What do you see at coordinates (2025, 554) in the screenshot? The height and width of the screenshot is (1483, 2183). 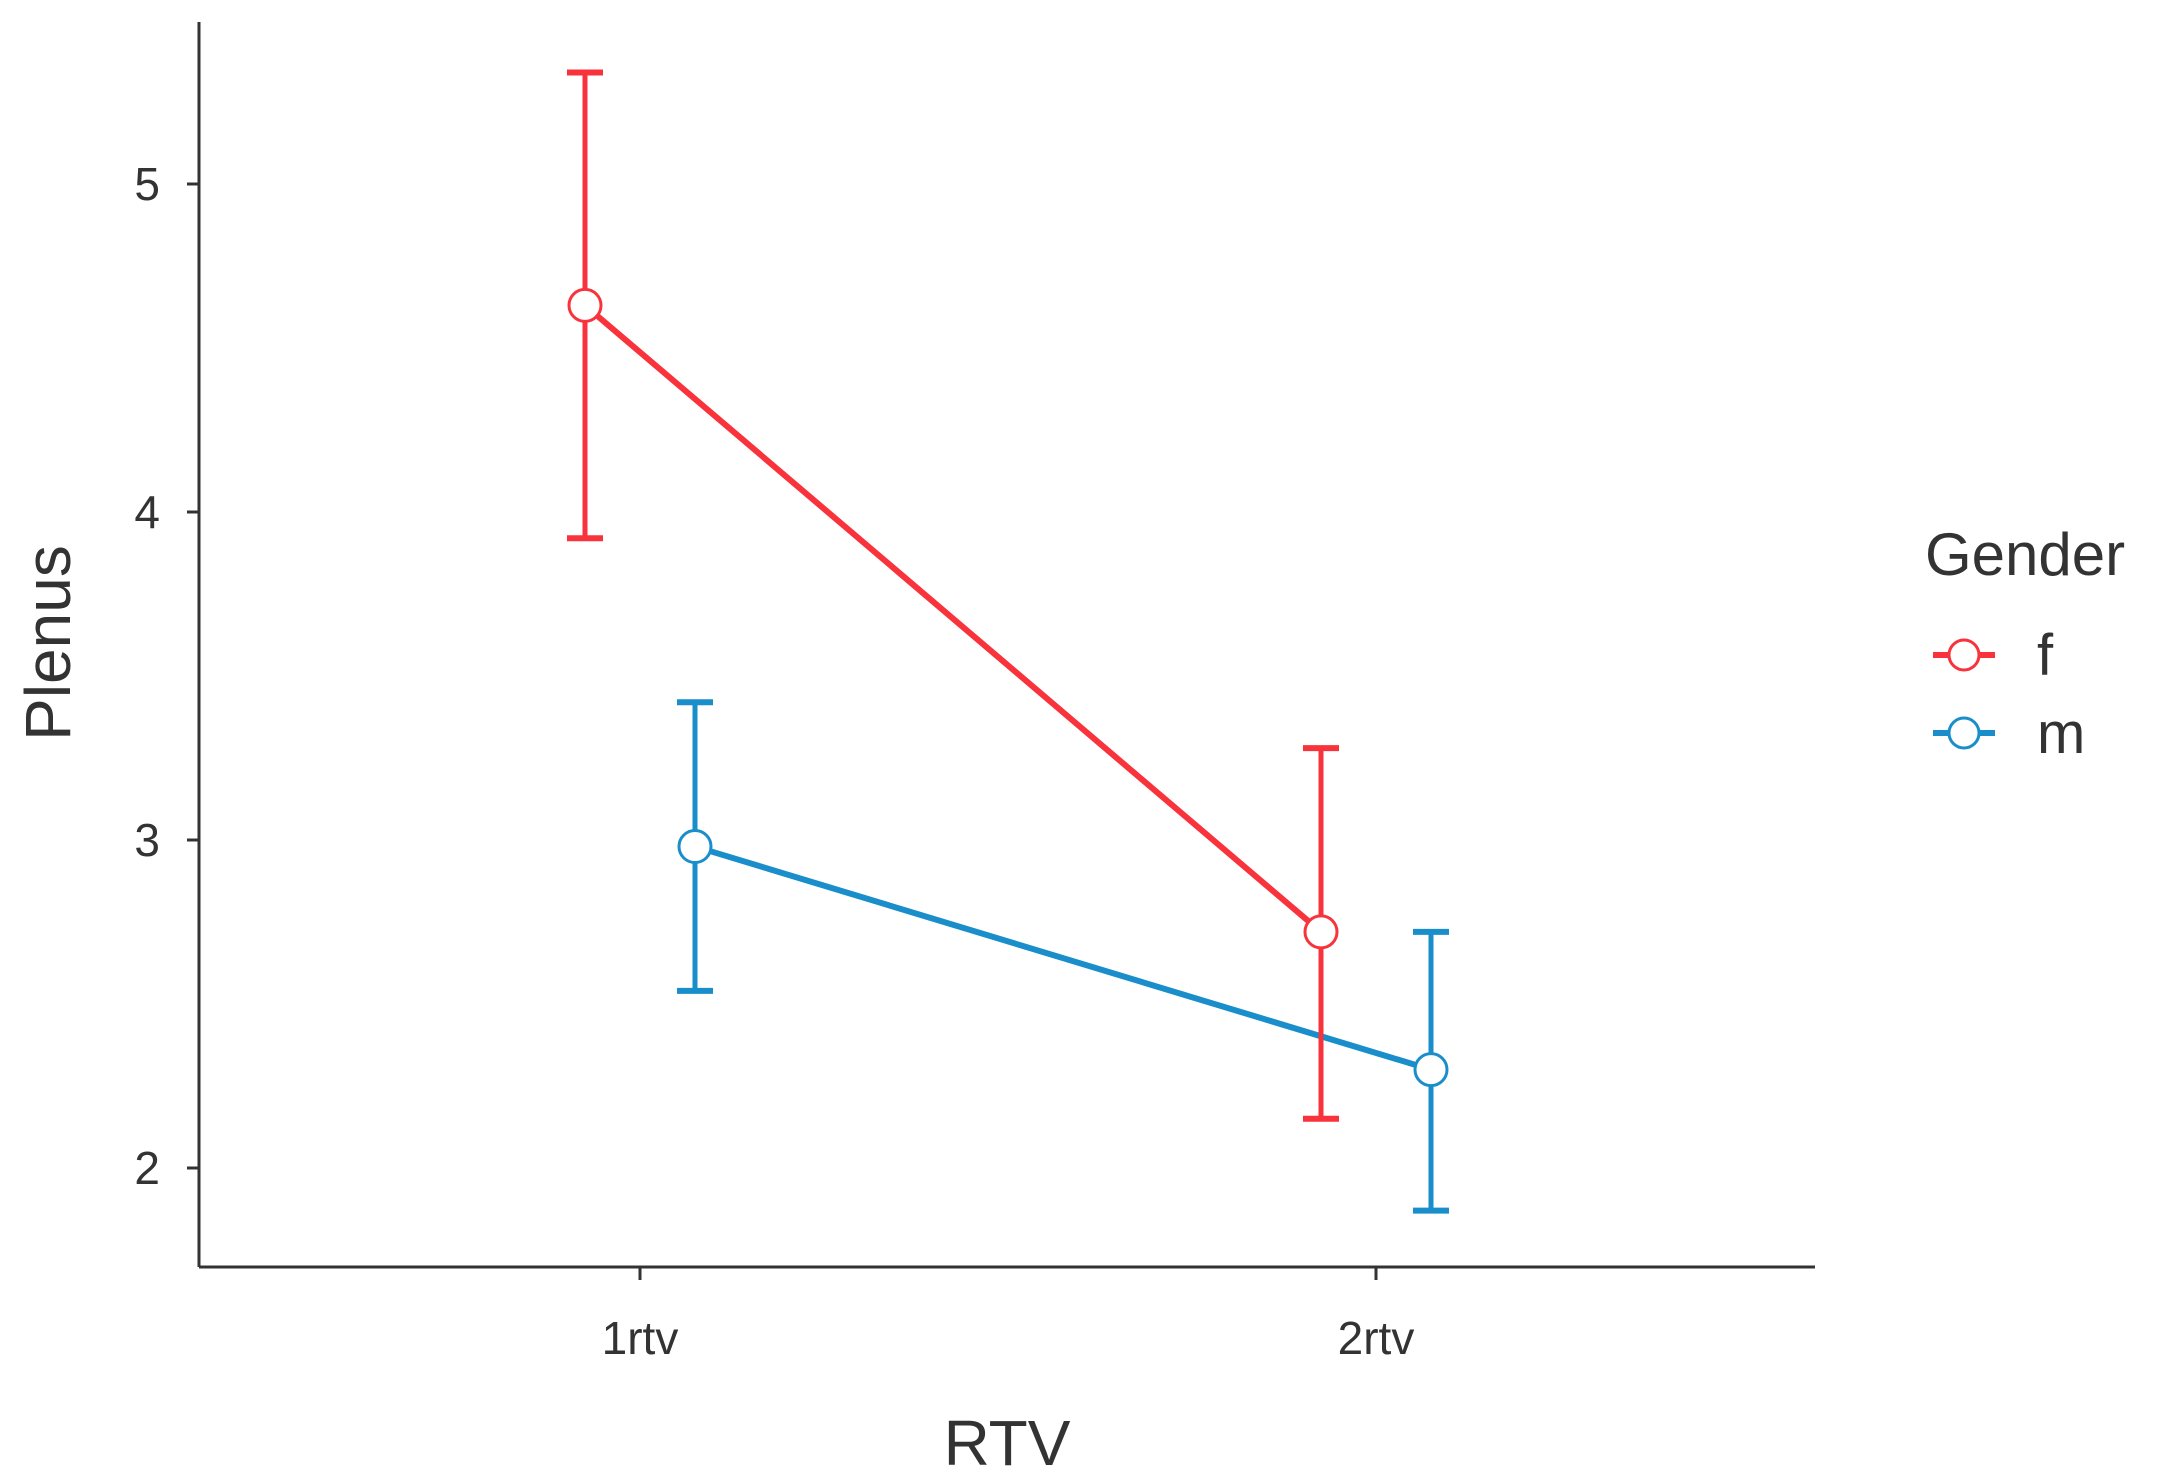 I see `legend-title: Gender` at bounding box center [2025, 554].